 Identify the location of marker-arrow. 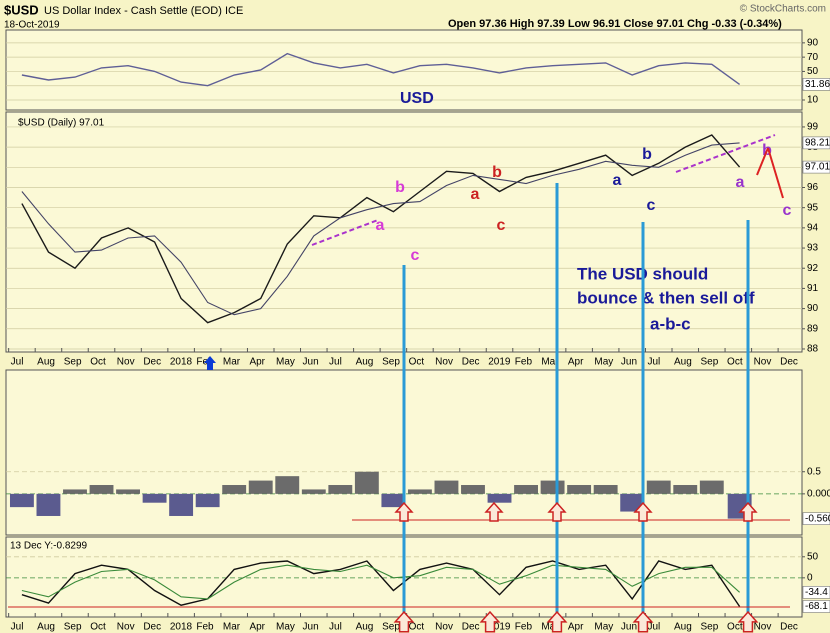
(210, 363).